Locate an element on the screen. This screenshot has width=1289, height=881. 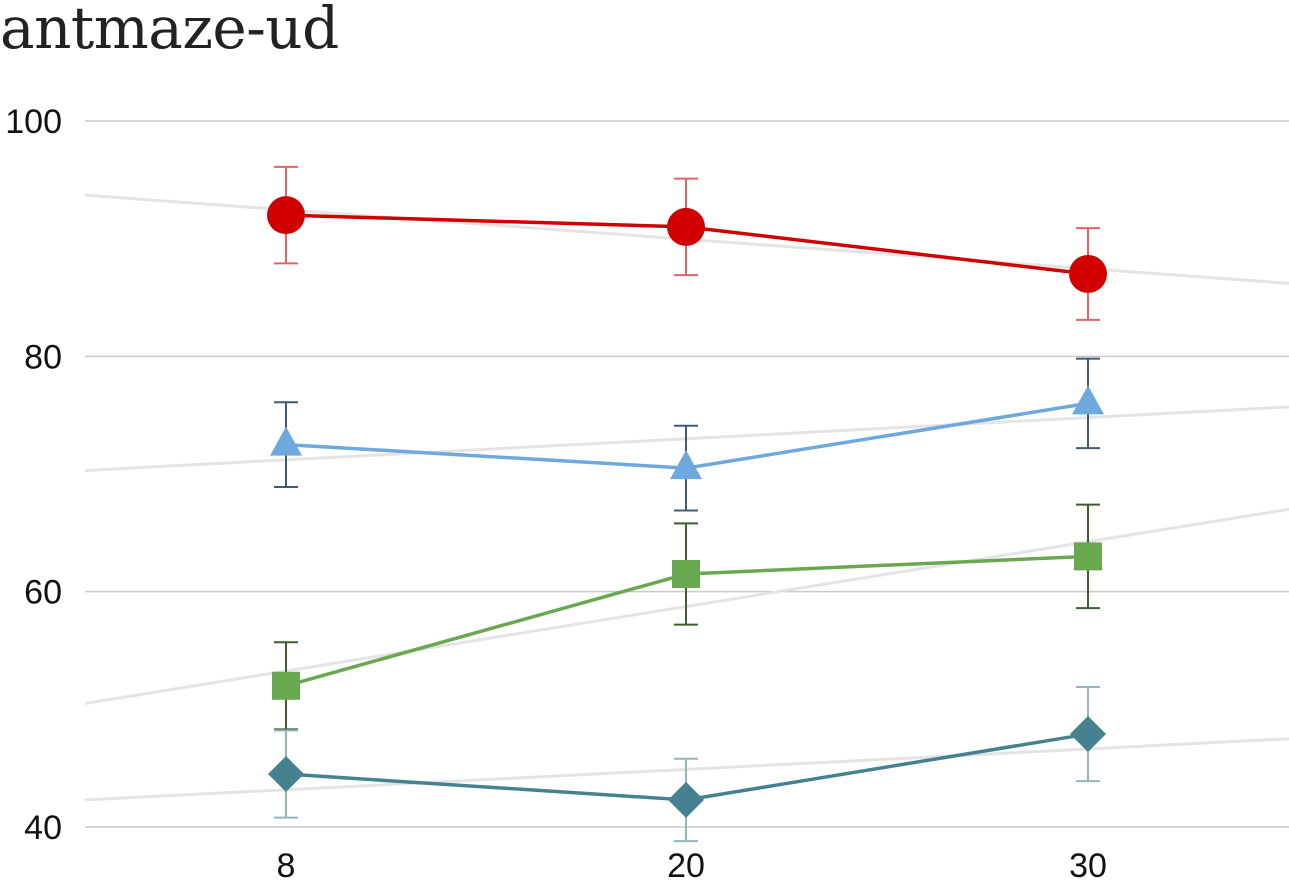
y-tick-label: 80 is located at coordinates (43, 357).